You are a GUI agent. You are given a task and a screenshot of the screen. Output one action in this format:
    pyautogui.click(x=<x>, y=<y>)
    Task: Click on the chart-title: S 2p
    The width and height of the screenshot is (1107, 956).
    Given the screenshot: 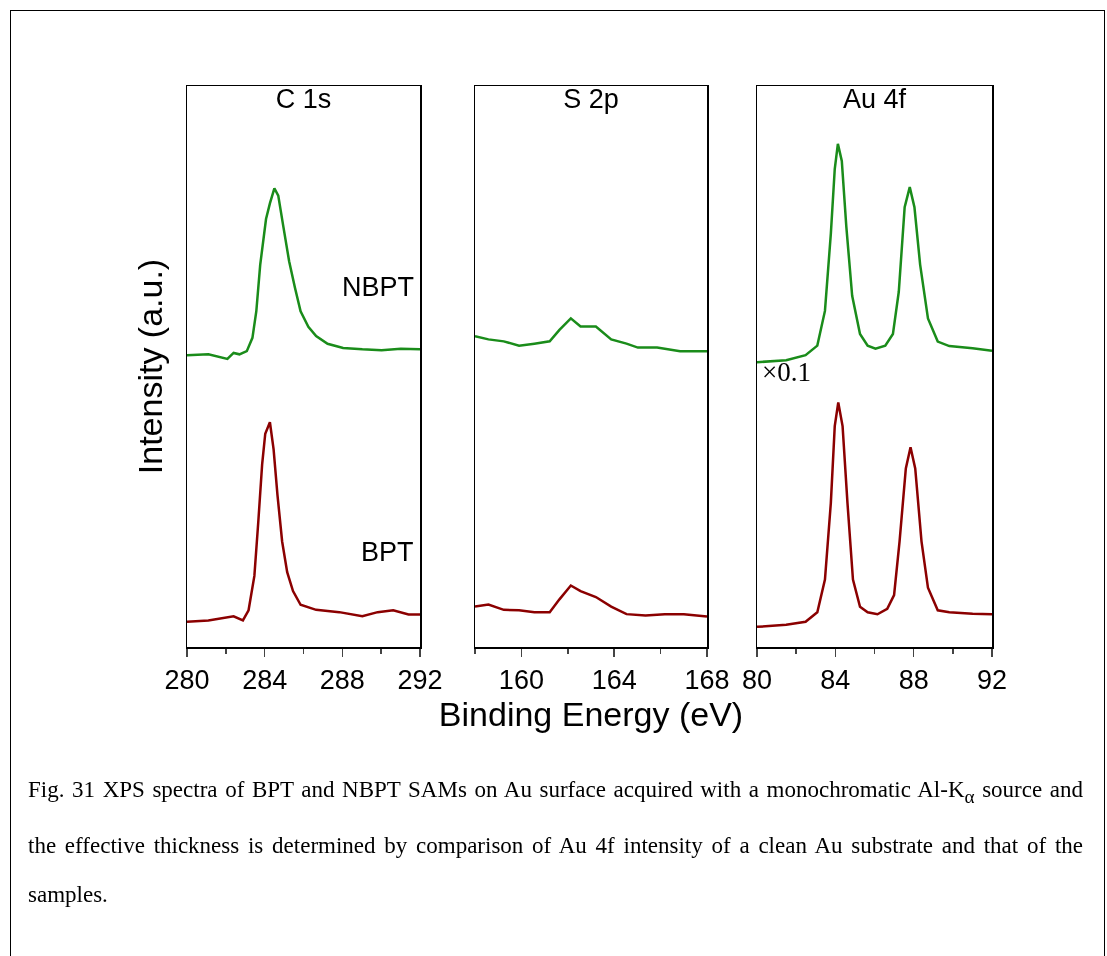 What is the action you would take?
    pyautogui.click(x=591, y=98)
    